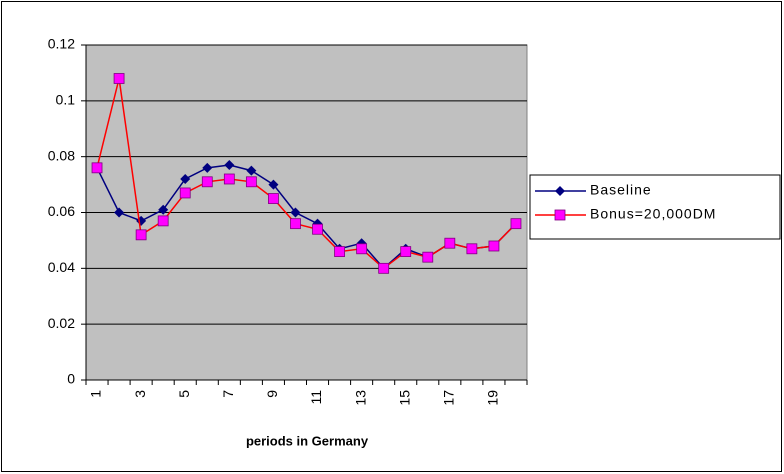  I want to click on x-tick-label: 5, so click(184, 394).